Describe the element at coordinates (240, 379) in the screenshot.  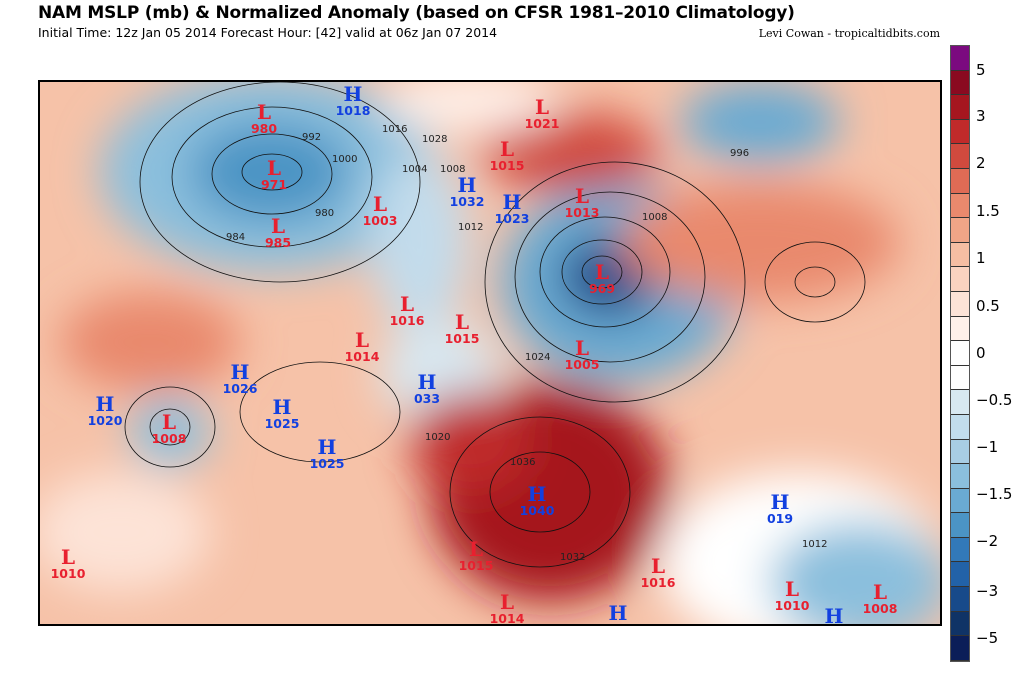
I see `high-pressure-center: H 1026` at that location.